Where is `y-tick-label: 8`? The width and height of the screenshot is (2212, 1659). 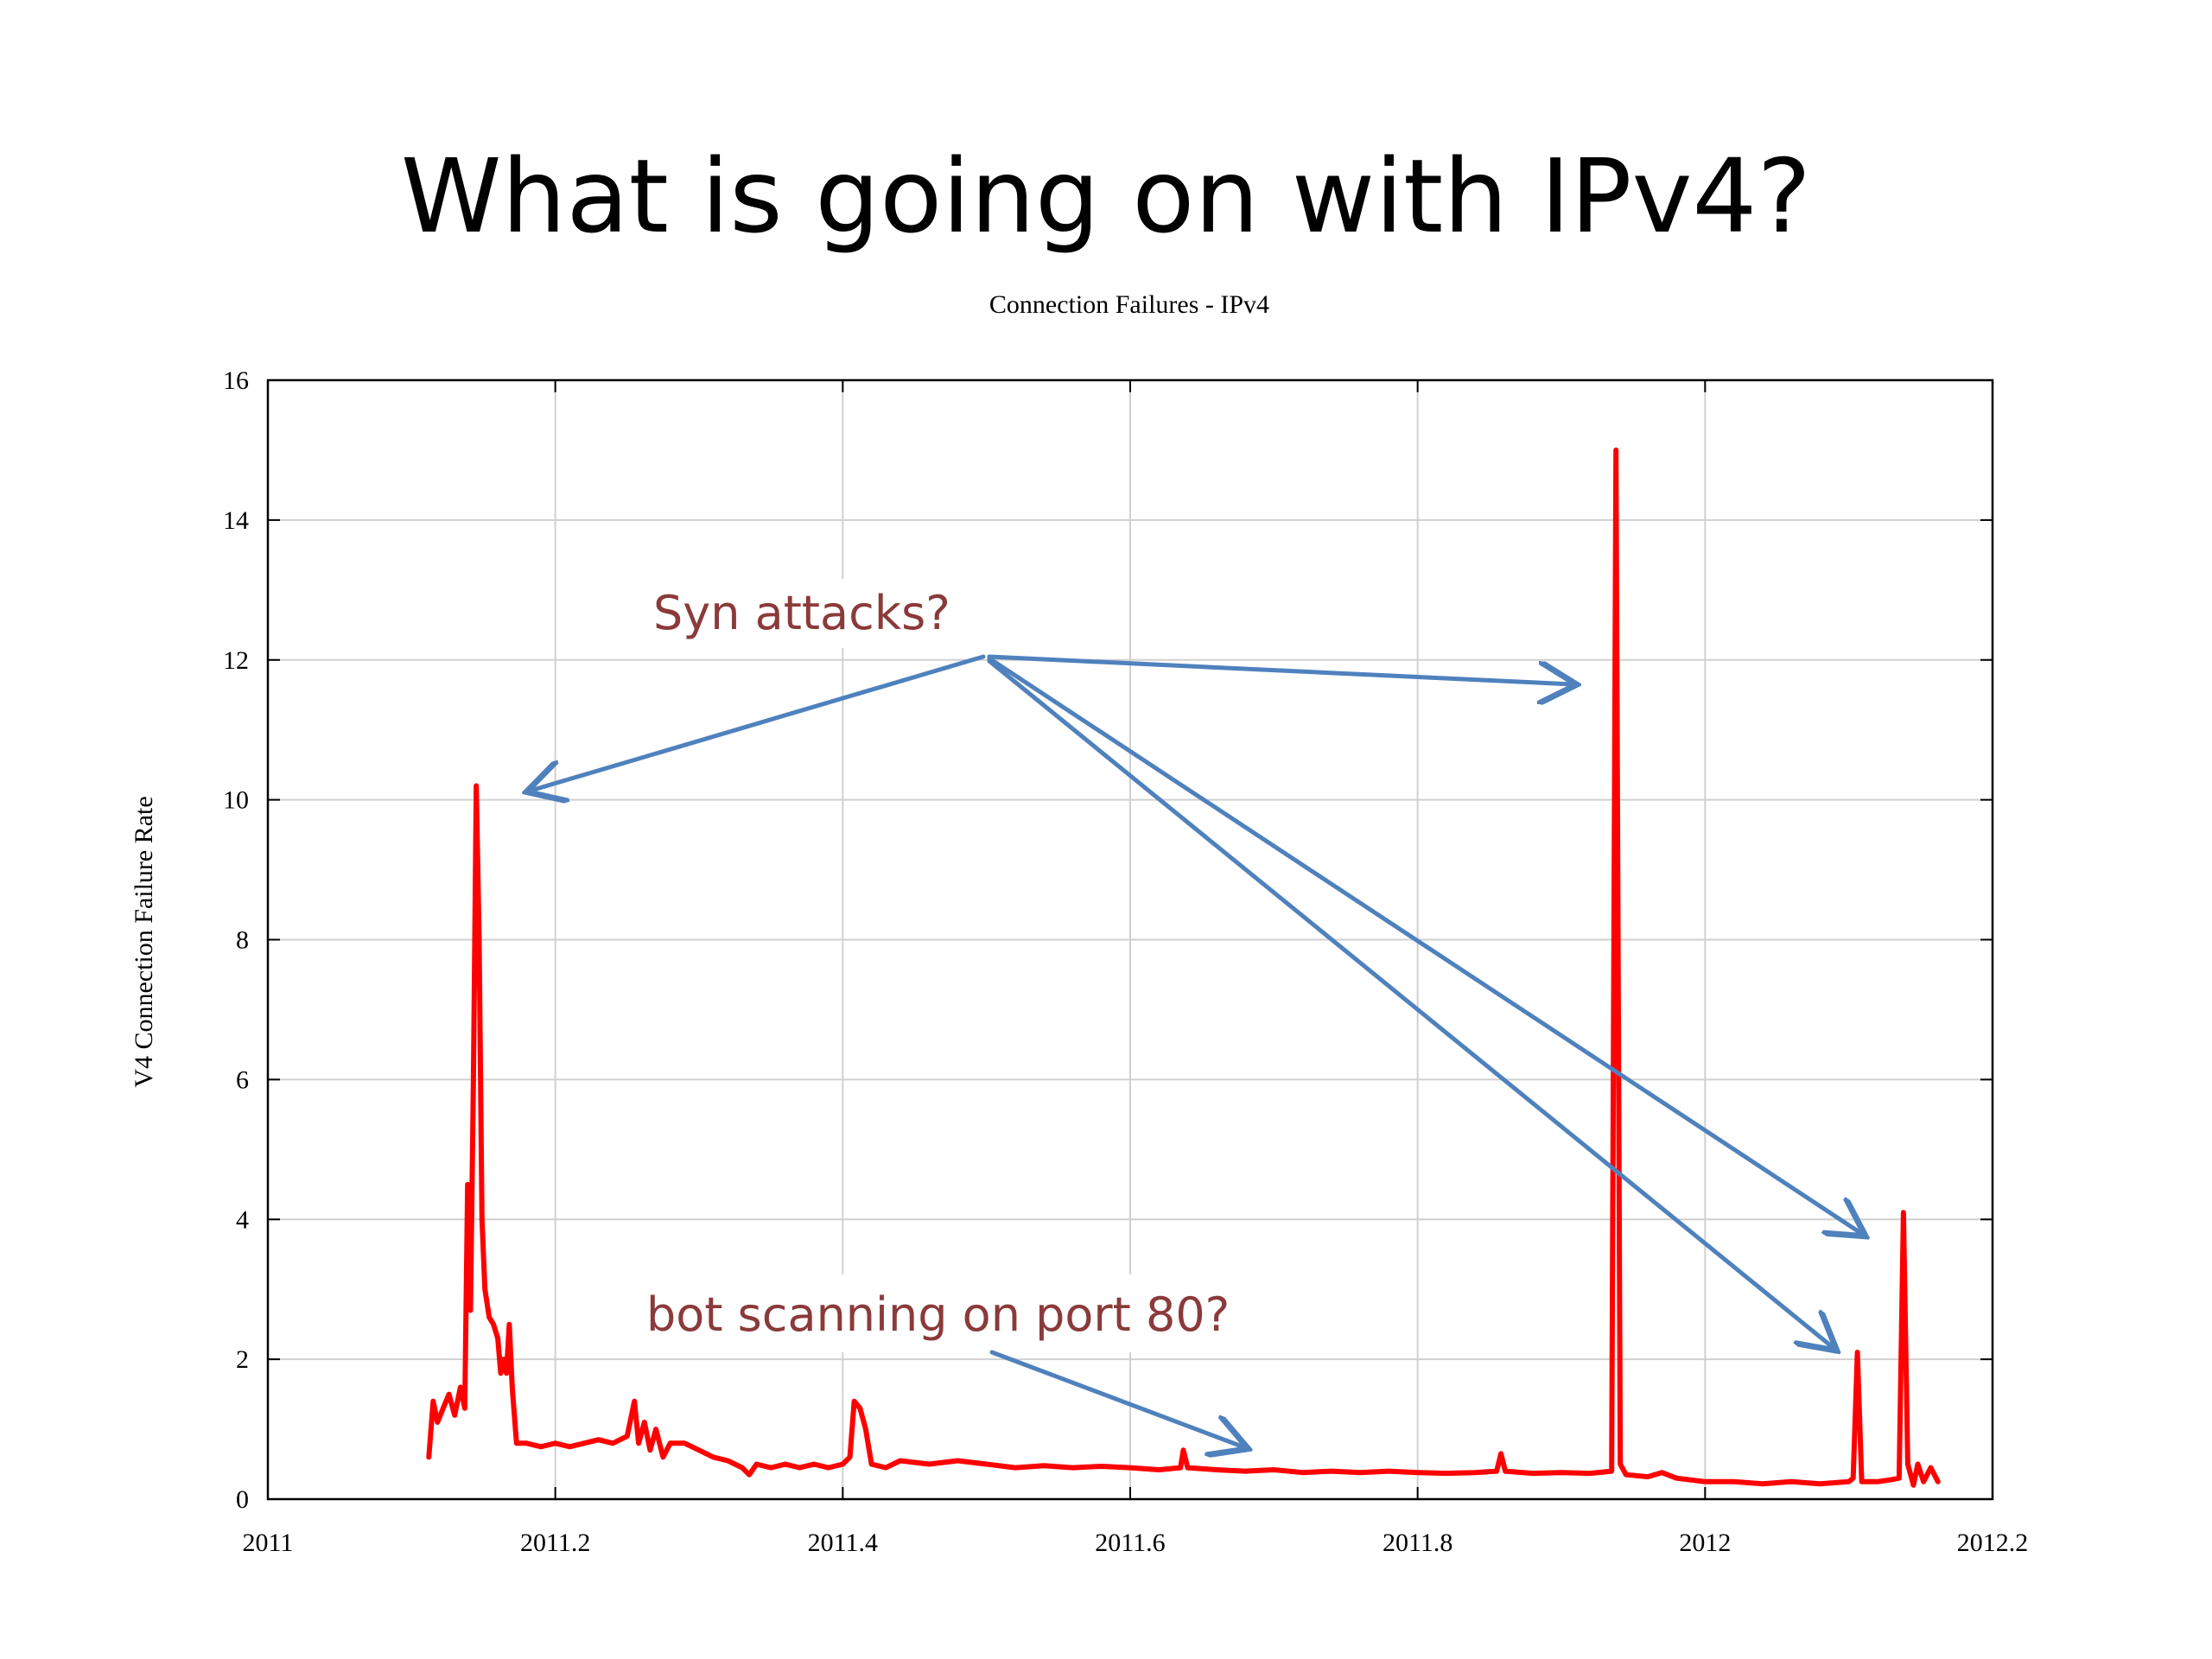
y-tick-label: 8 is located at coordinates (242, 940).